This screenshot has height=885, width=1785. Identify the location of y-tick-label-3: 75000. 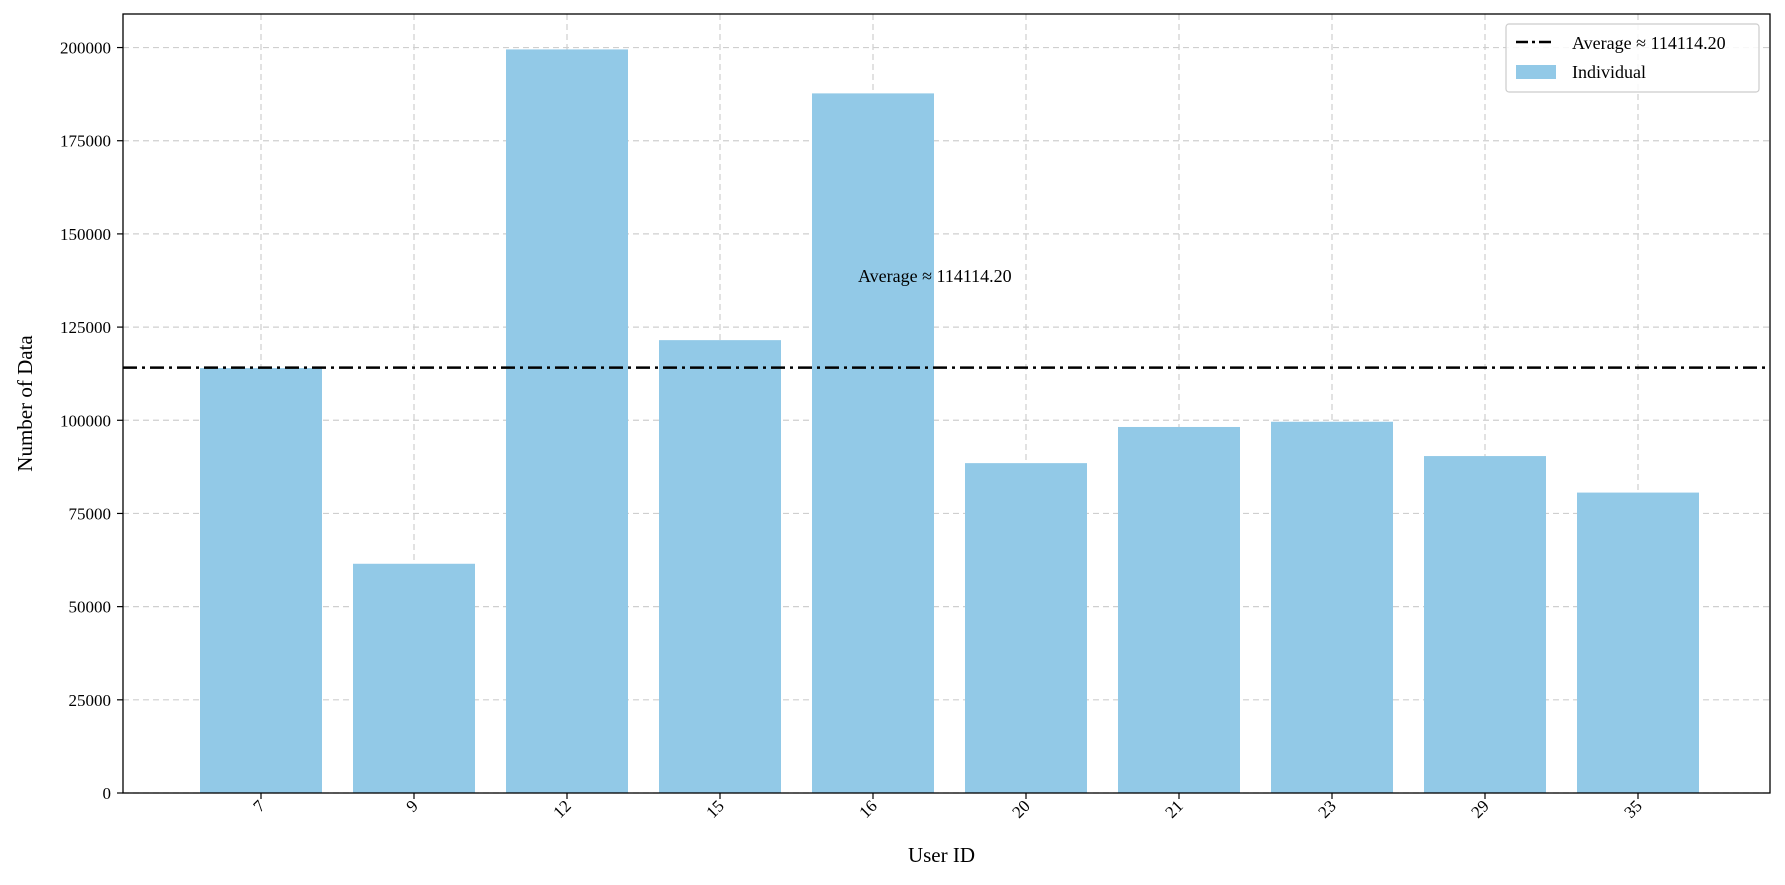
(90, 513).